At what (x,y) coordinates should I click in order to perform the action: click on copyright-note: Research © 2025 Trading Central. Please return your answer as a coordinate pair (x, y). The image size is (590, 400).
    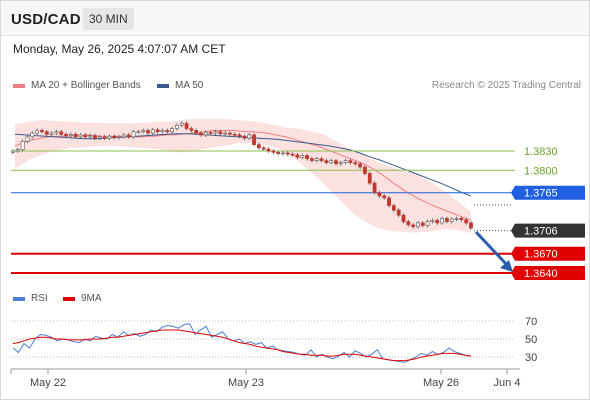
    Looking at the image, I should click on (506, 85).